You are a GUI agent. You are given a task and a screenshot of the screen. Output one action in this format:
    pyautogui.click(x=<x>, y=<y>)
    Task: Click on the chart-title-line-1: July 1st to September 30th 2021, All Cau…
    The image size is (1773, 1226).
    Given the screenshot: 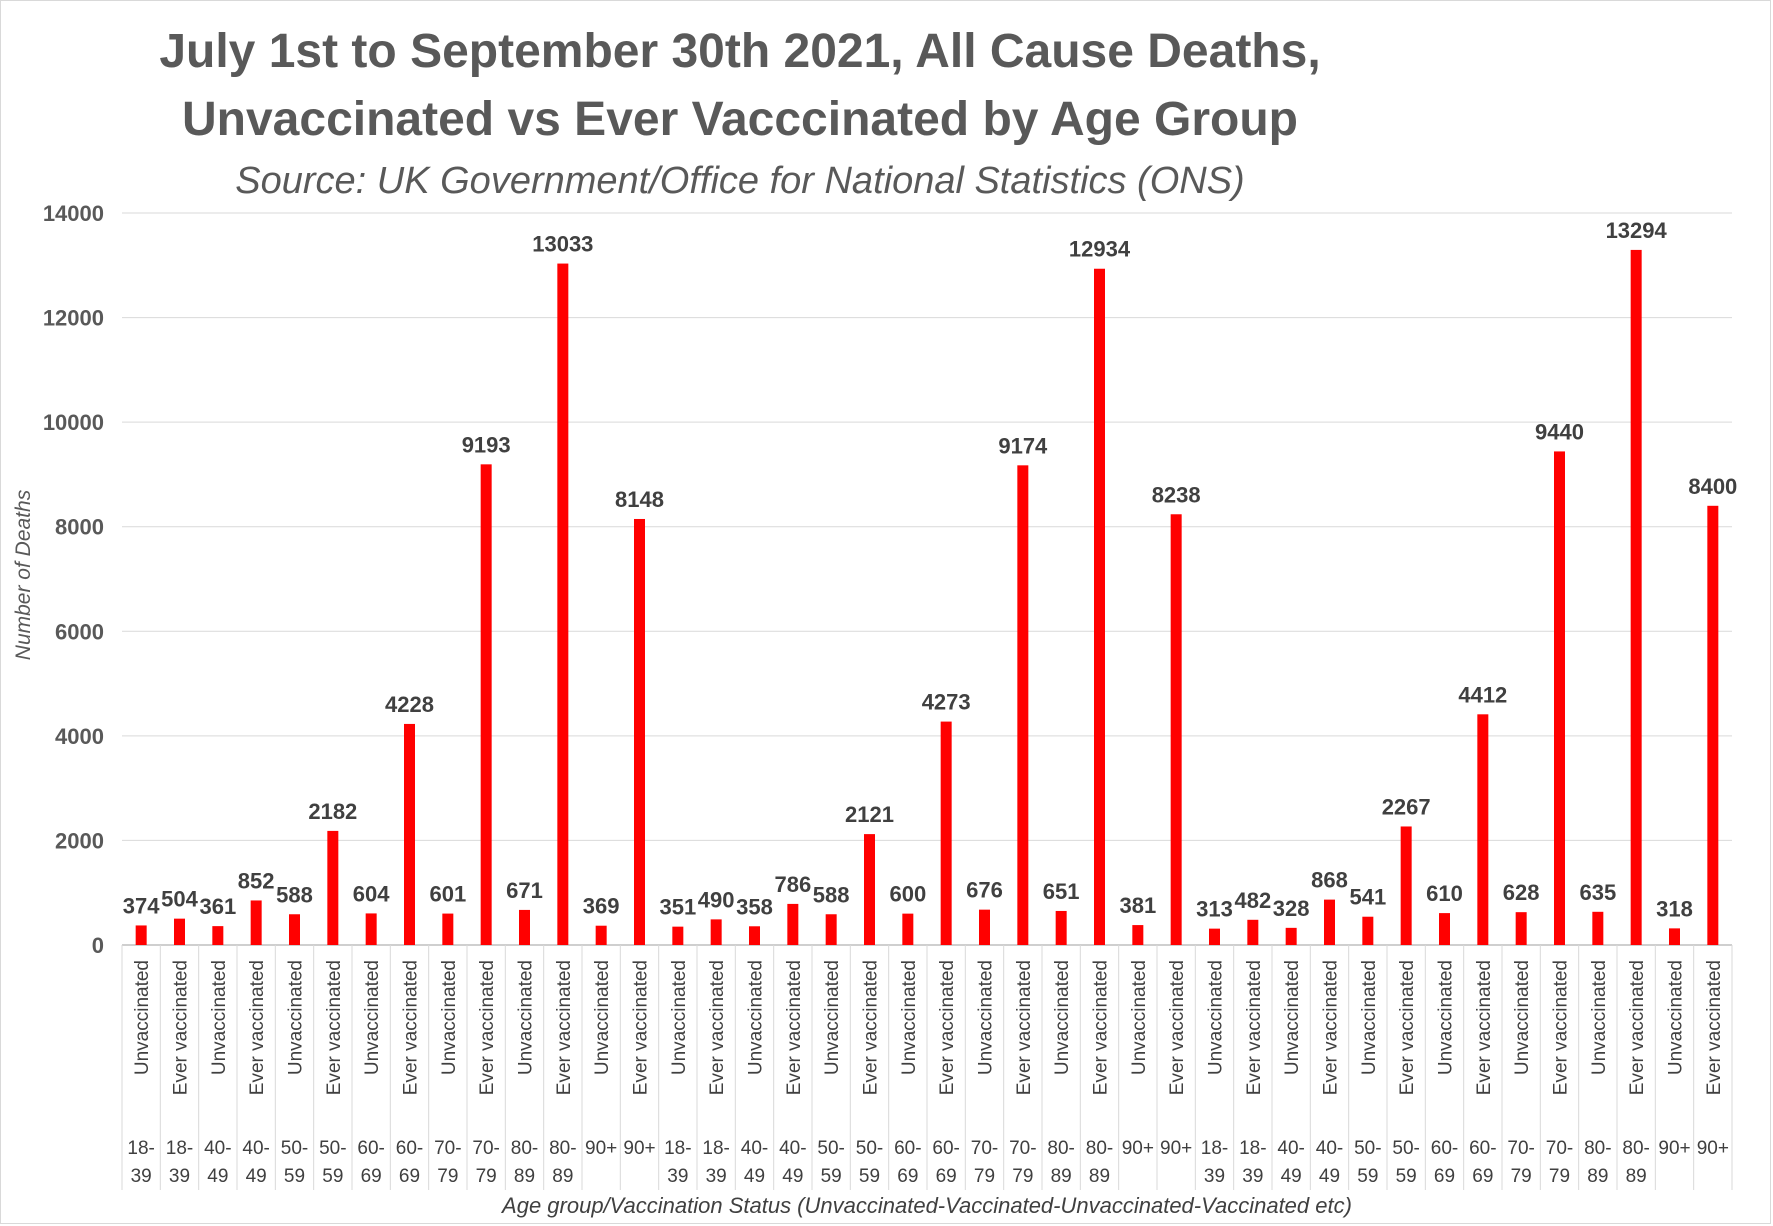 What is the action you would take?
    pyautogui.click(x=740, y=51)
    